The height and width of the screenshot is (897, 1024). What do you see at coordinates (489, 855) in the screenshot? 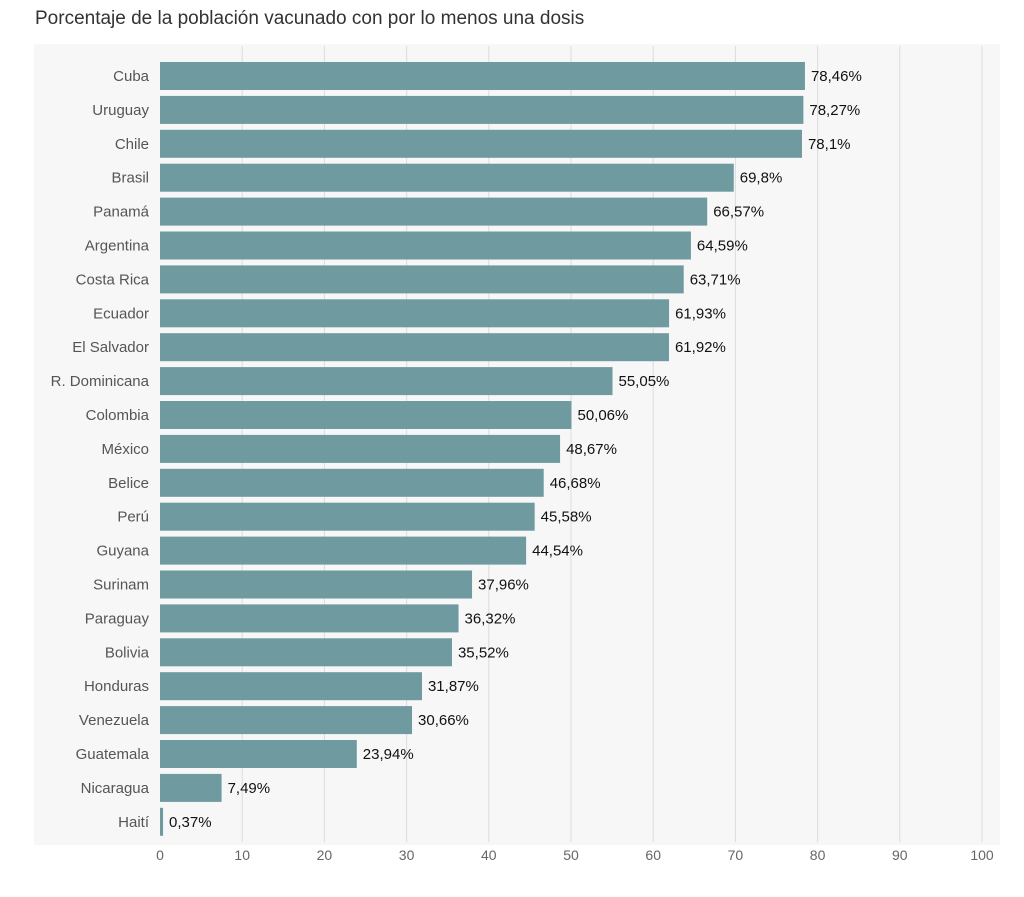
I see `x-tick-label: 40` at bounding box center [489, 855].